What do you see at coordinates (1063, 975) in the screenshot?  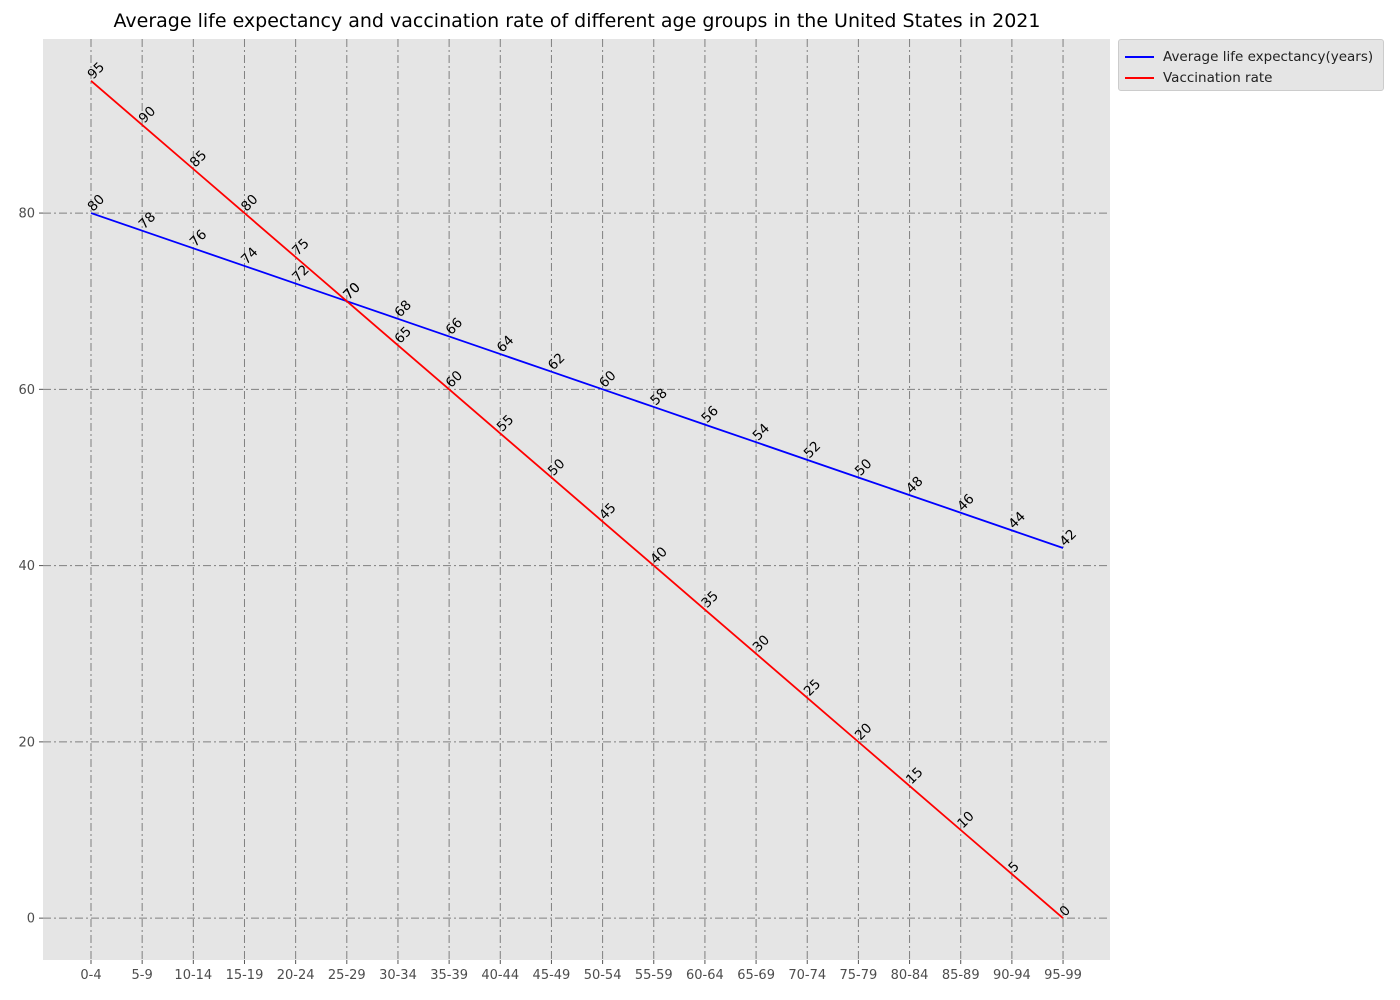 I see `x-tick-label: 95-99` at bounding box center [1063, 975].